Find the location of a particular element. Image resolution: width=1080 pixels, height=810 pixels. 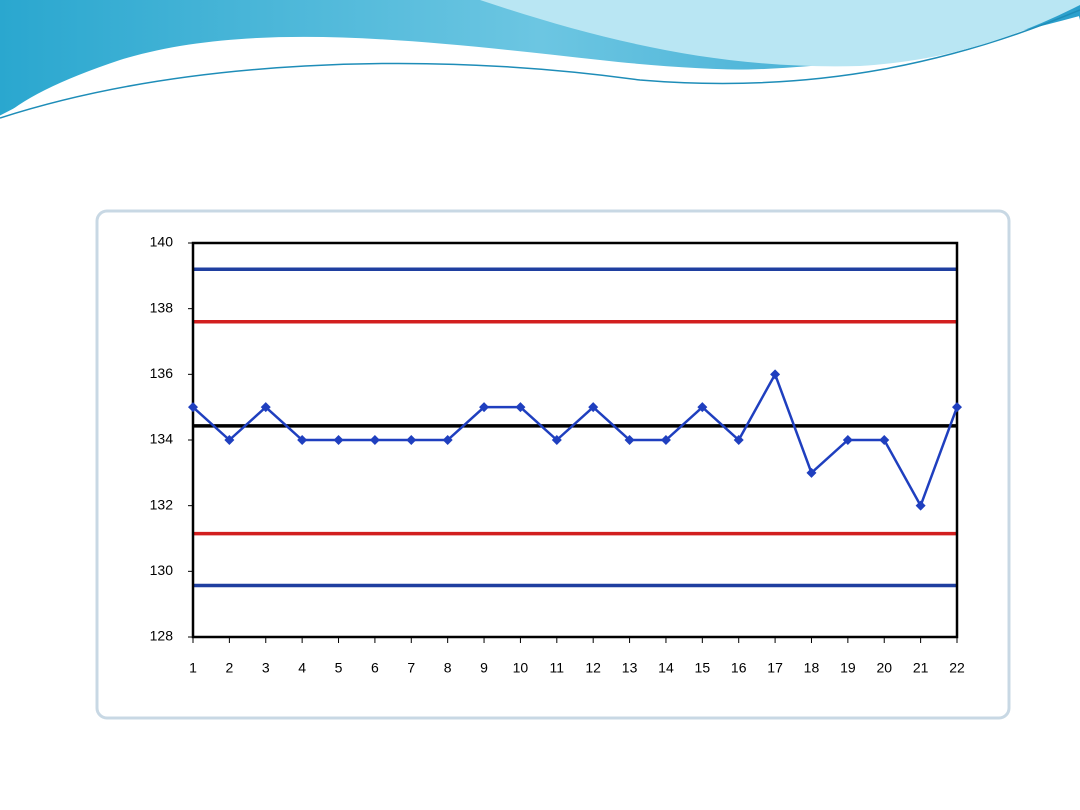

data-line is located at coordinates (575, 440).